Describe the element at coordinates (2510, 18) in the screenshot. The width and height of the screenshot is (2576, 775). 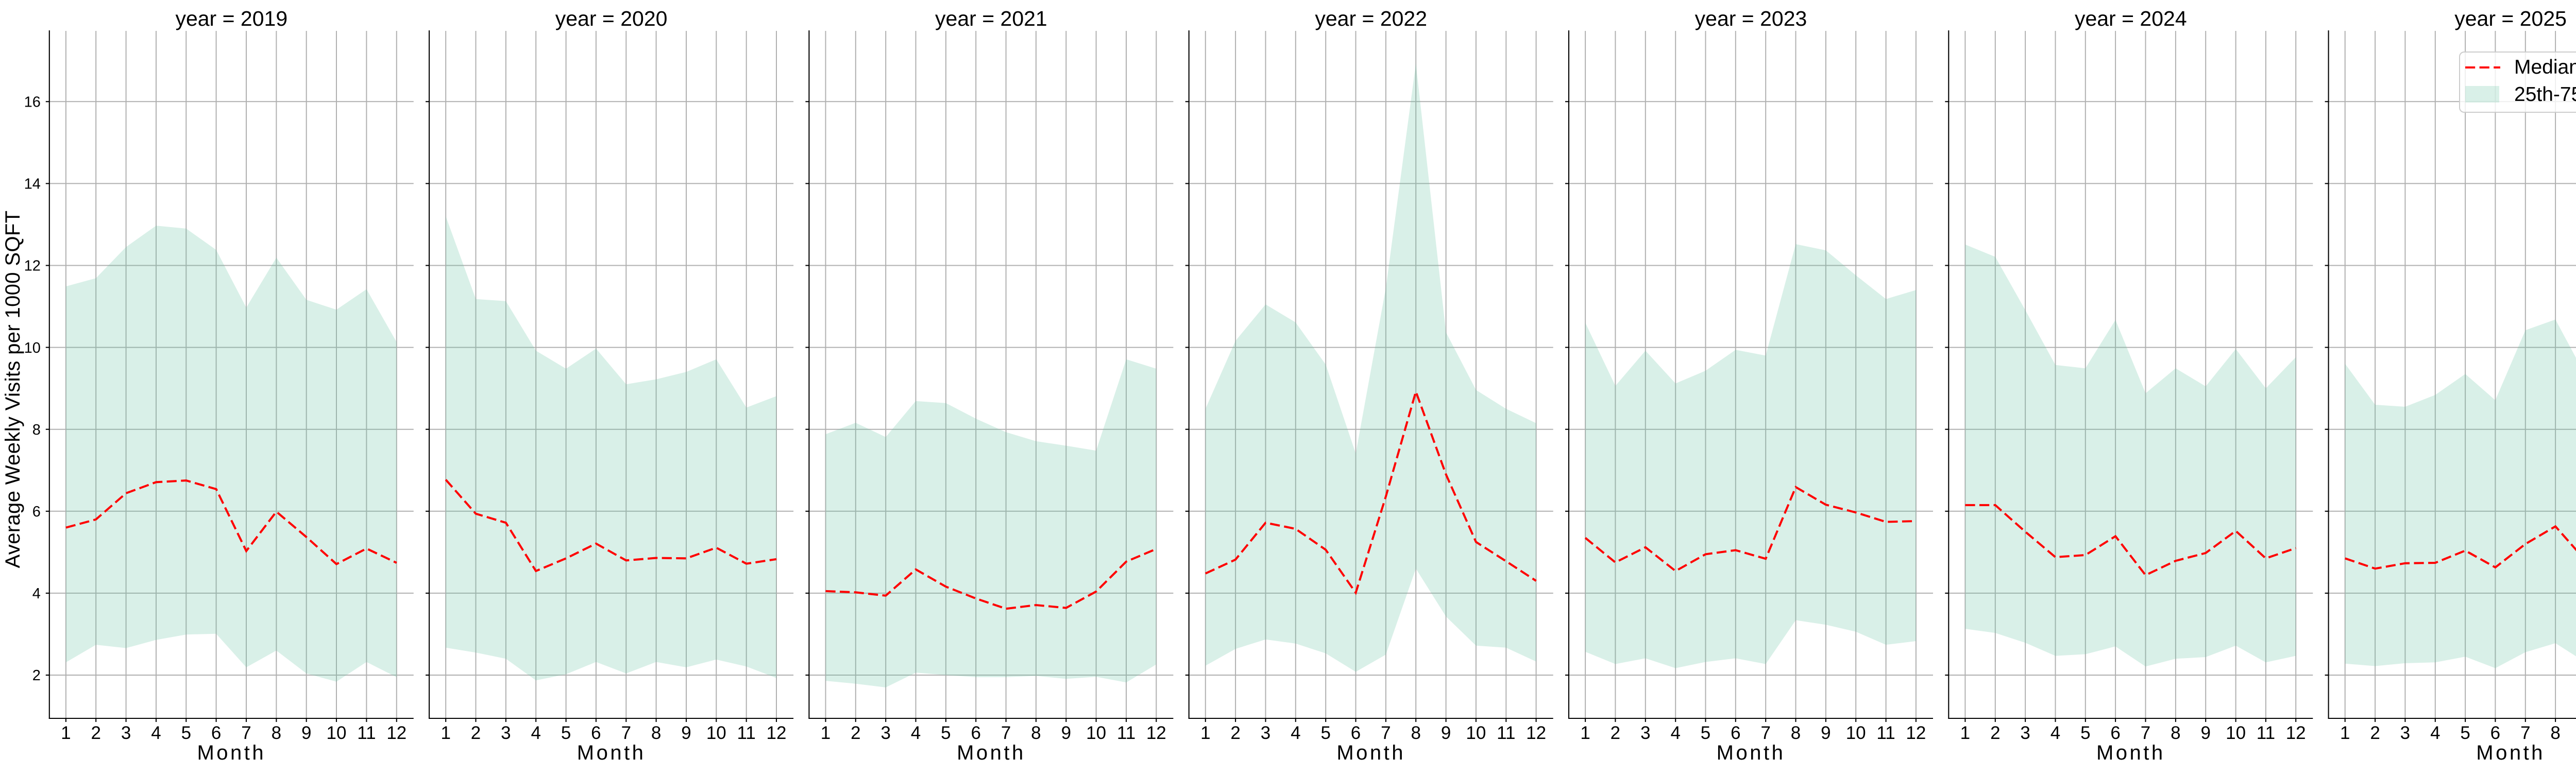
I see `svg-text: year = 2025` at that location.